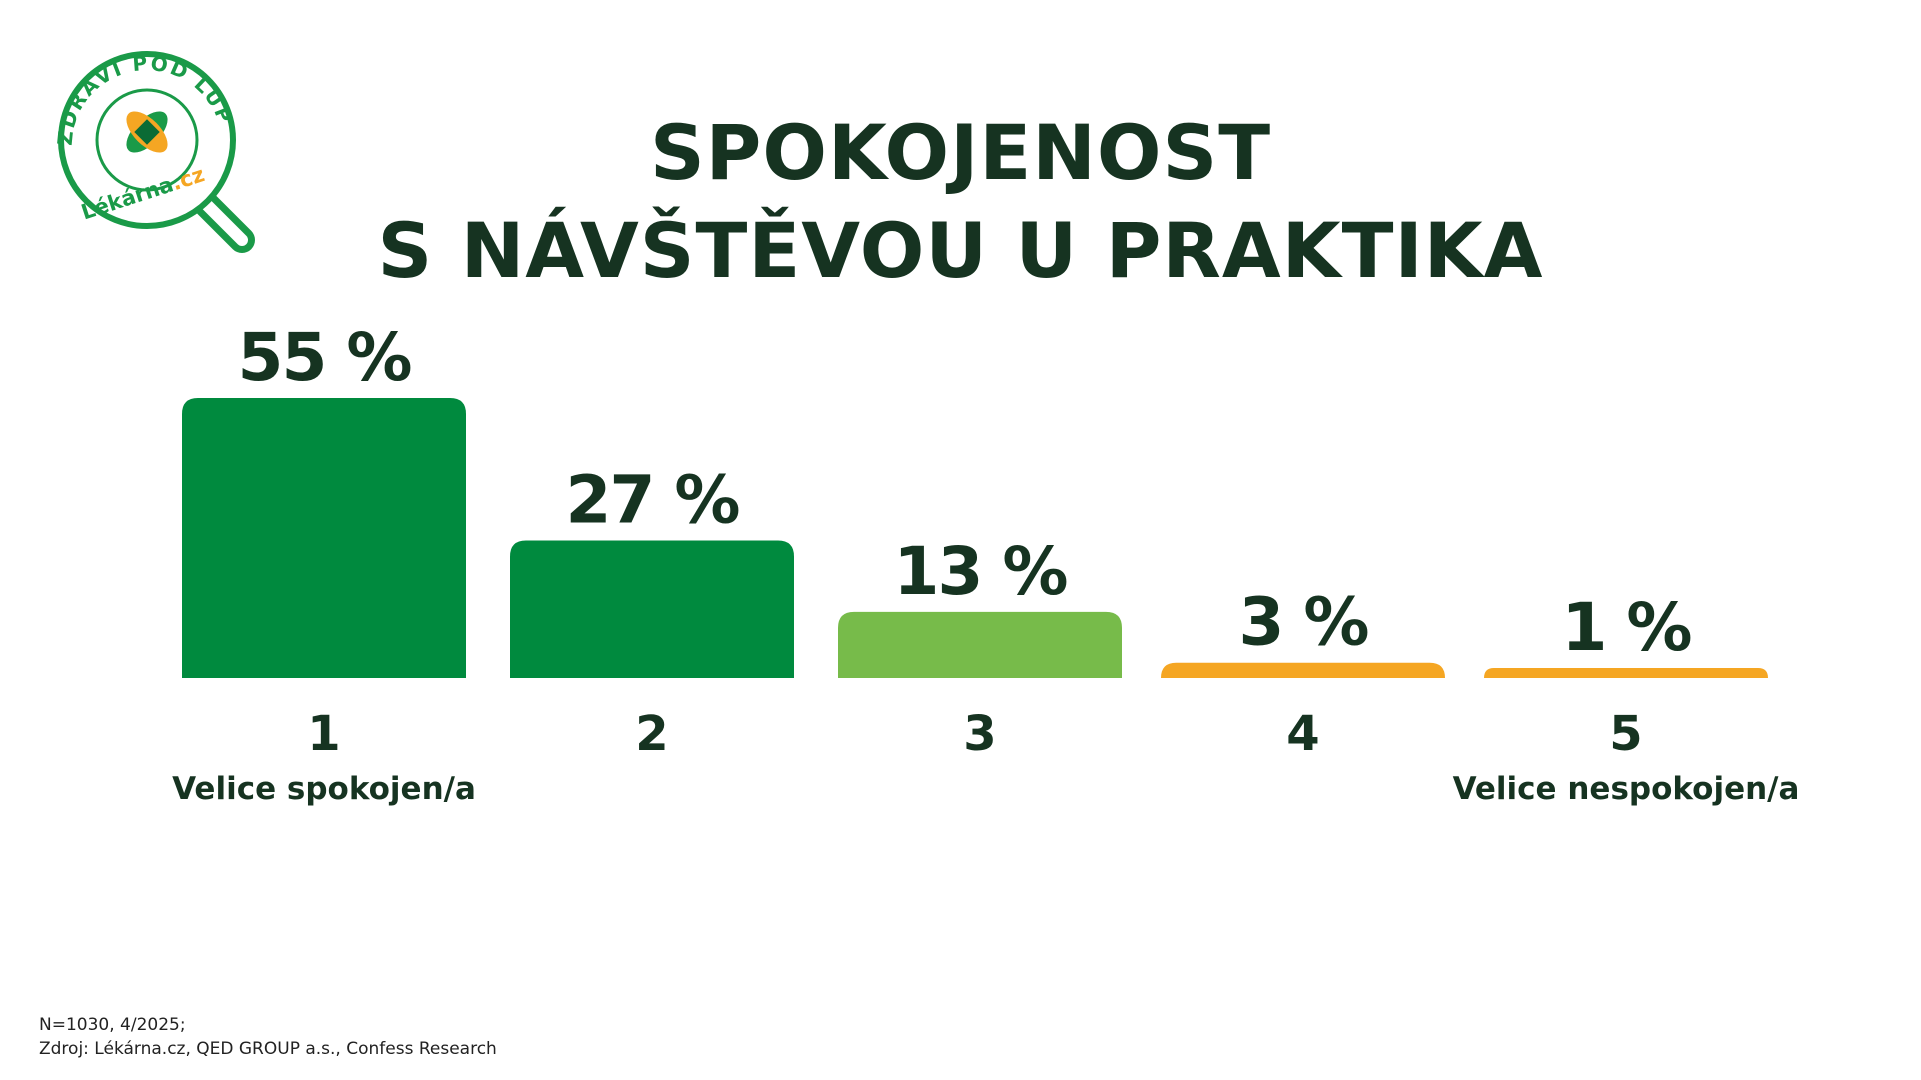 The height and width of the screenshot is (1080, 1921). What do you see at coordinates (653, 500) in the screenshot?
I see `value-label-2: 27 %` at bounding box center [653, 500].